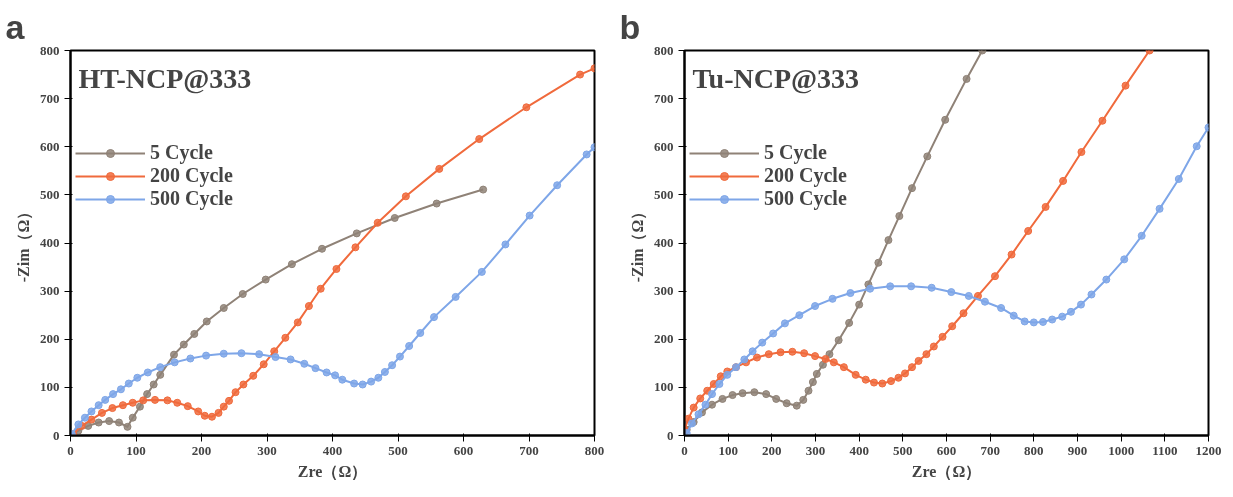 Image resolution: width=1233 pixels, height=497 pixels. What do you see at coordinates (165, 78) in the screenshot?
I see `chart-title: HT-NCP@333` at bounding box center [165, 78].